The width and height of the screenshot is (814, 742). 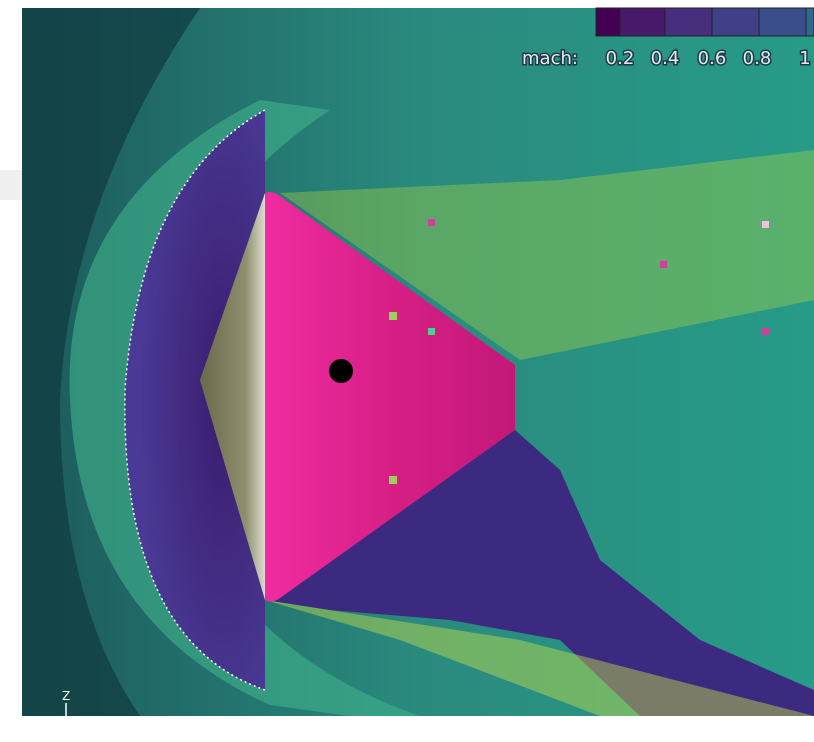 What do you see at coordinates (620, 58) in the screenshot?
I see `colorbar-tick: 0.2` at bounding box center [620, 58].